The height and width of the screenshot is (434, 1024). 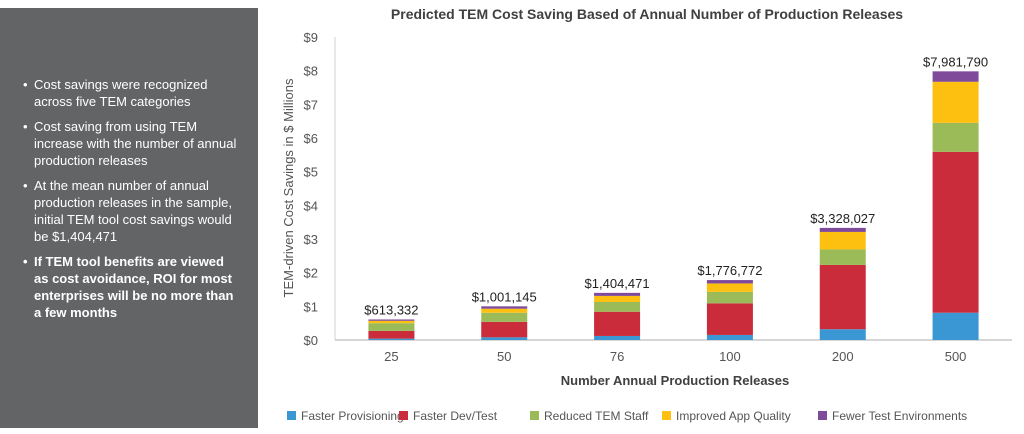 I want to click on legend-label: Faster Provisioning, so click(x=352, y=416).